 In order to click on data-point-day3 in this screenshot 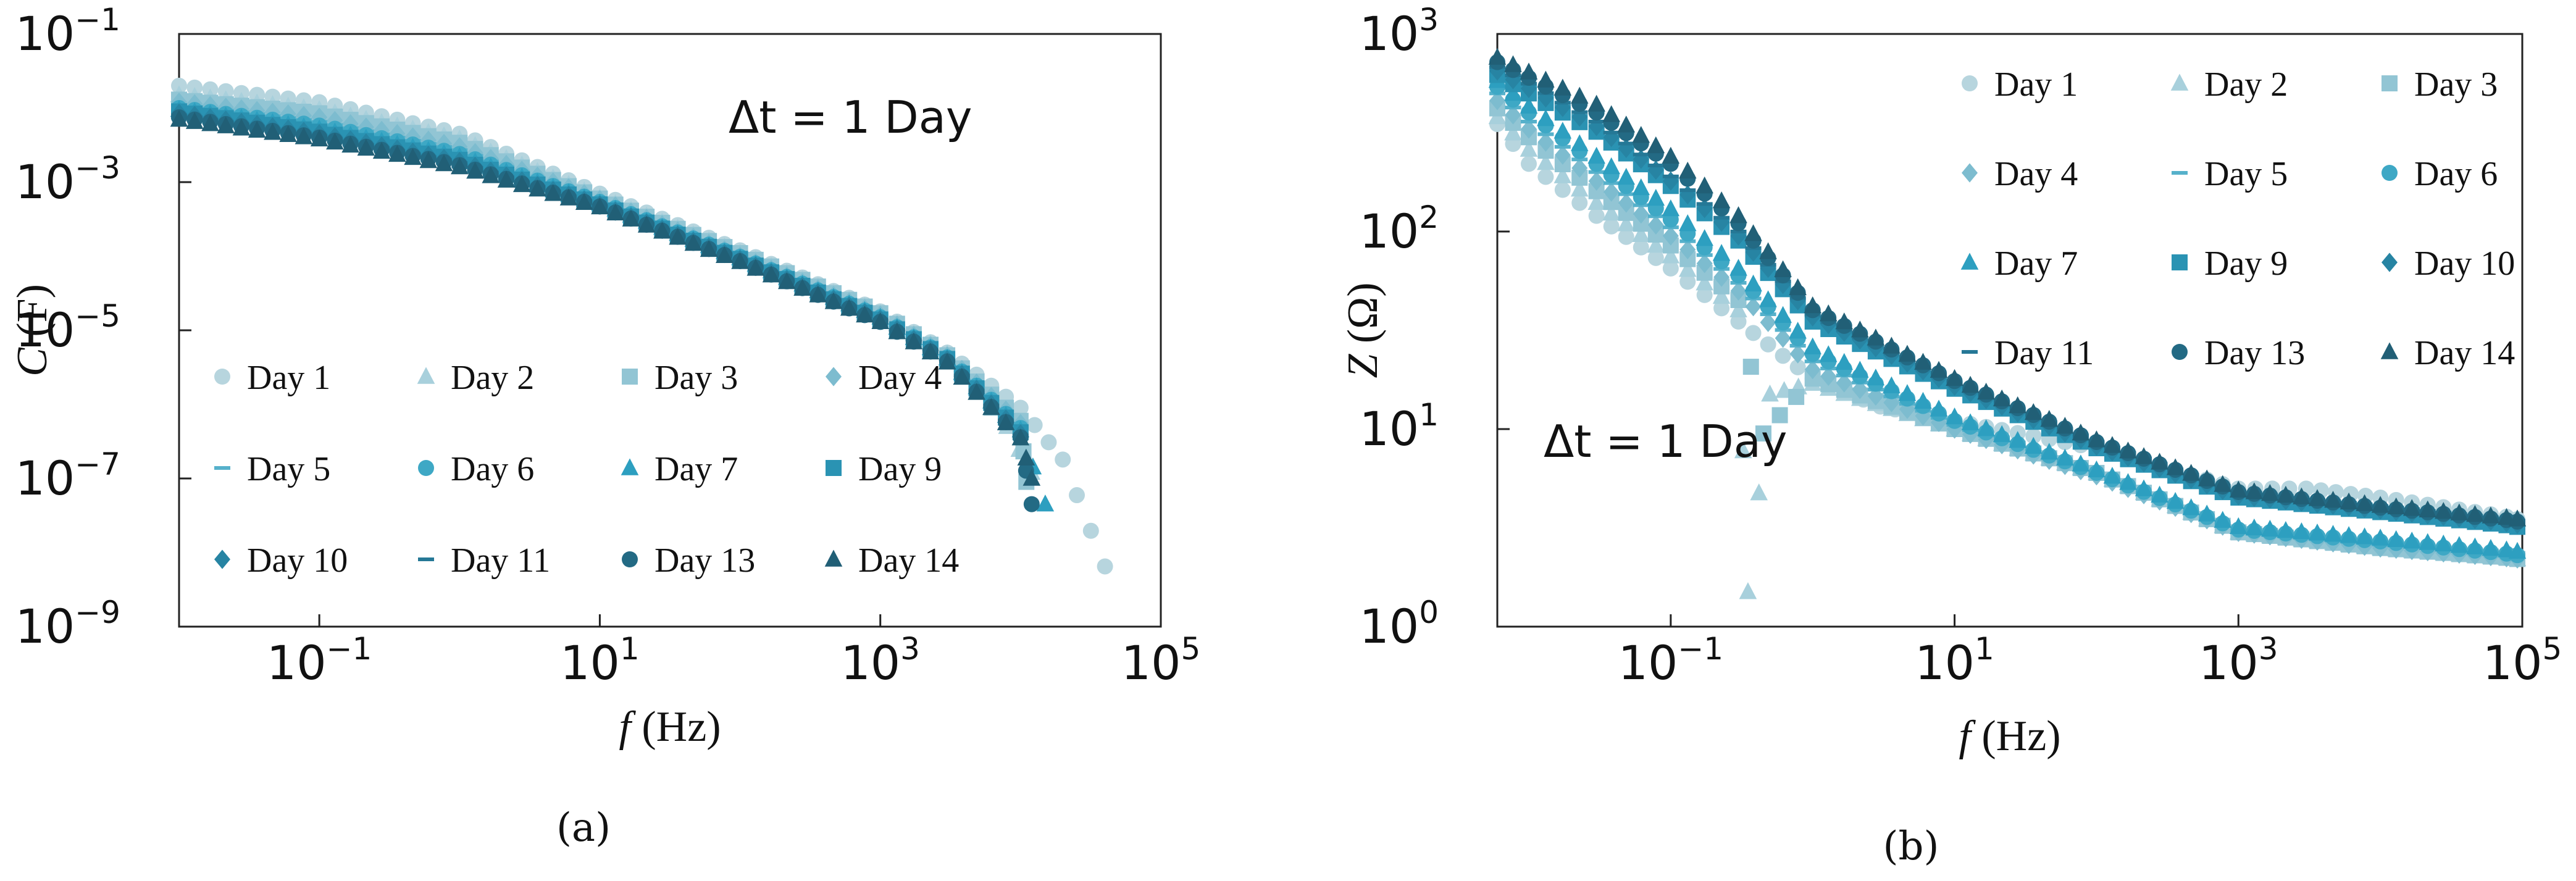, I will do `click(1751, 367)`.